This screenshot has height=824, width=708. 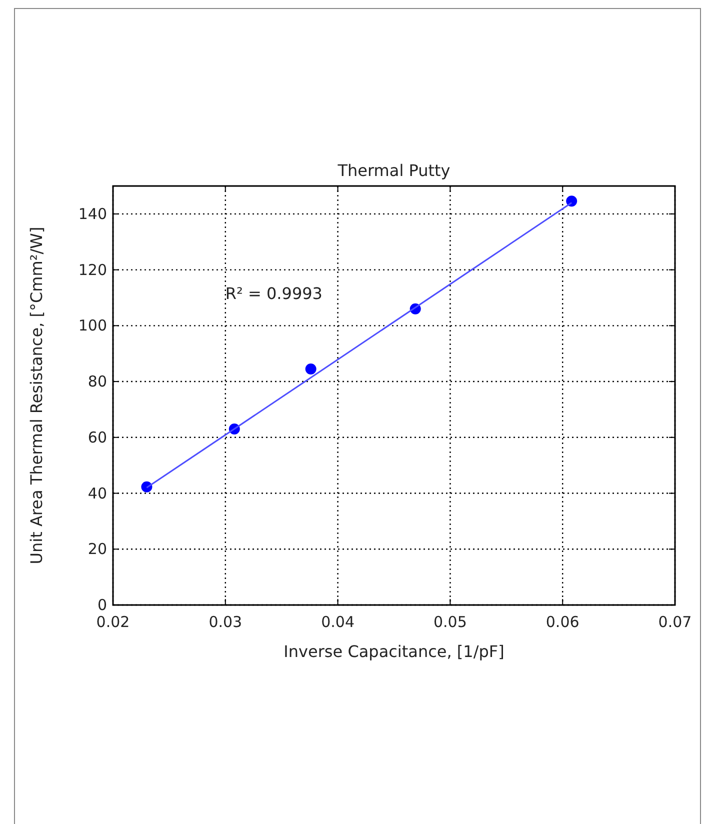 What do you see at coordinates (97, 381) in the screenshot?
I see `y-tick-label: 80` at bounding box center [97, 381].